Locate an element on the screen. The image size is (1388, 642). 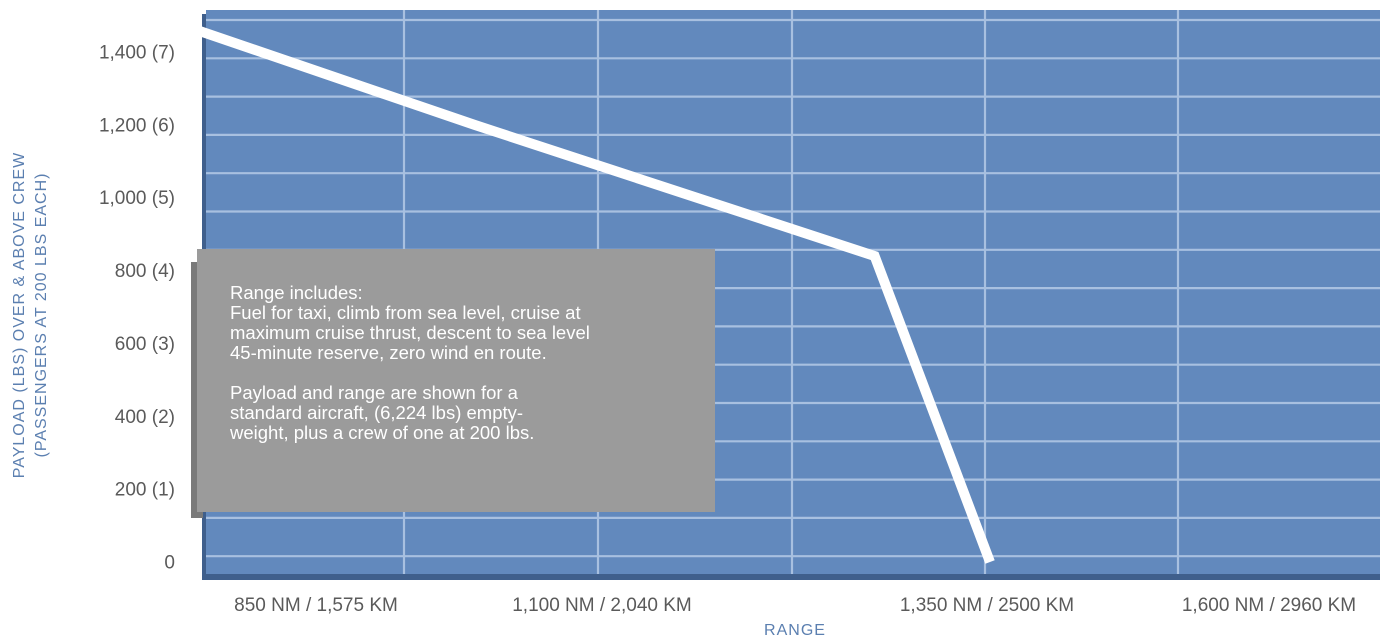
y-axis-title-line1: PAYLOAD (LBS) OVER & ABOVE CREW is located at coordinates (19, 315).